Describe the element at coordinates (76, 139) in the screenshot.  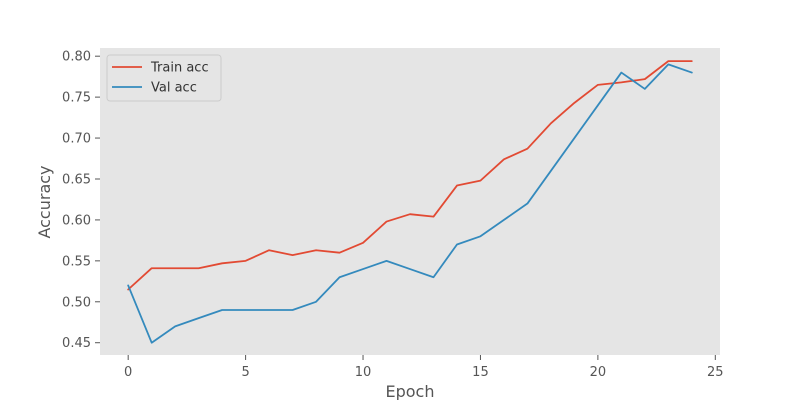
I see `y-tick-label: 0.70` at that location.